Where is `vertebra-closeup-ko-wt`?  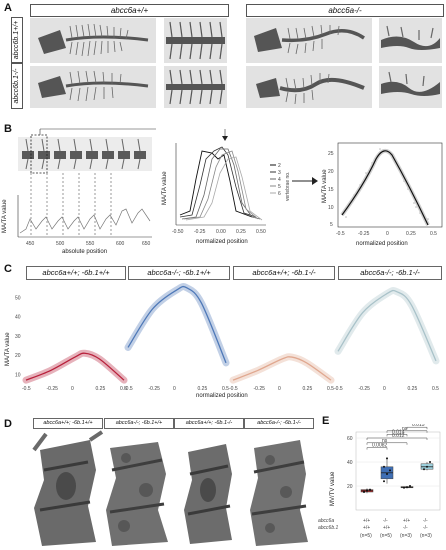
vertebra-closeup-ko-wt is located at coordinates (410, 40).